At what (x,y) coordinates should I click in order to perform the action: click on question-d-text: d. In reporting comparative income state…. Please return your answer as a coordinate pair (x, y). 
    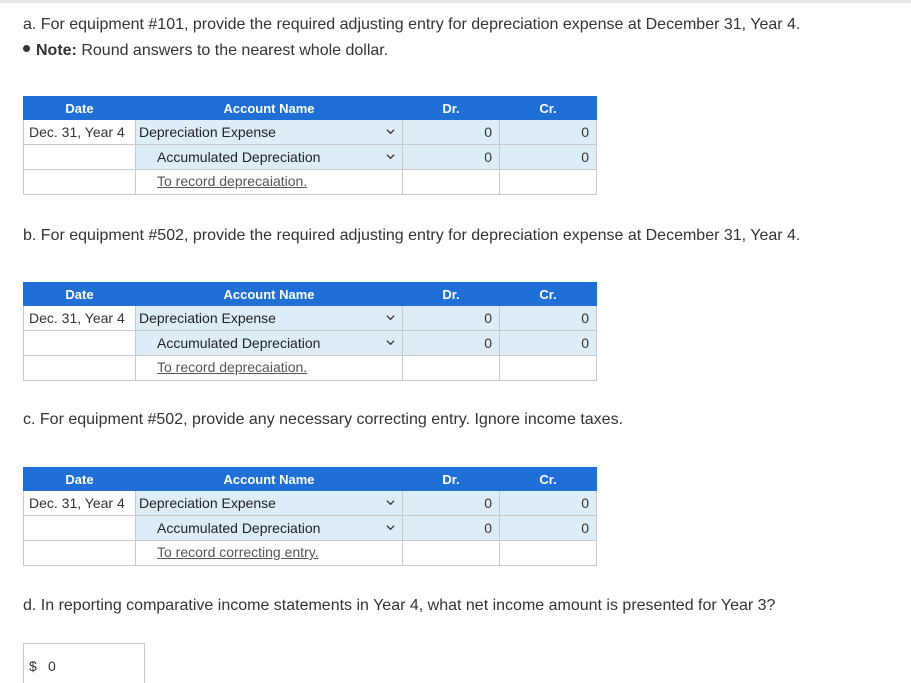
    Looking at the image, I should click on (399, 605).